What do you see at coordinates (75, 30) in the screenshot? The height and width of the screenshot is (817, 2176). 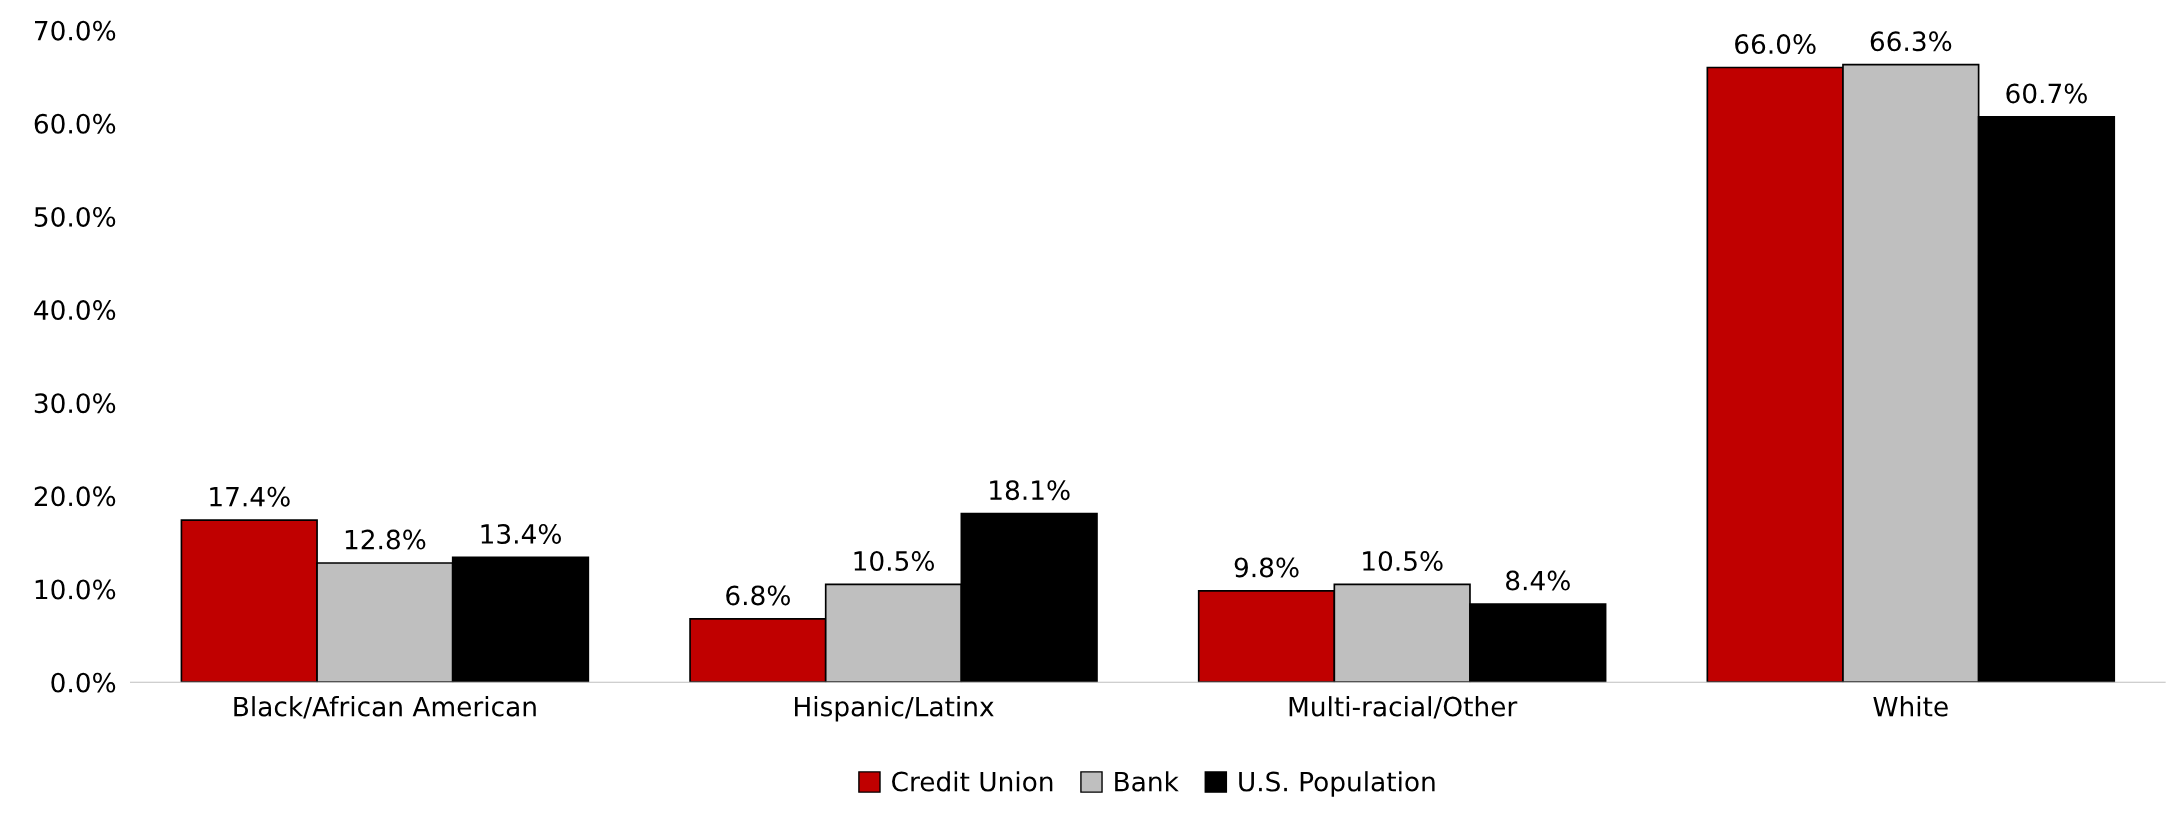 I see `y-tick-label: 70.0%` at bounding box center [75, 30].